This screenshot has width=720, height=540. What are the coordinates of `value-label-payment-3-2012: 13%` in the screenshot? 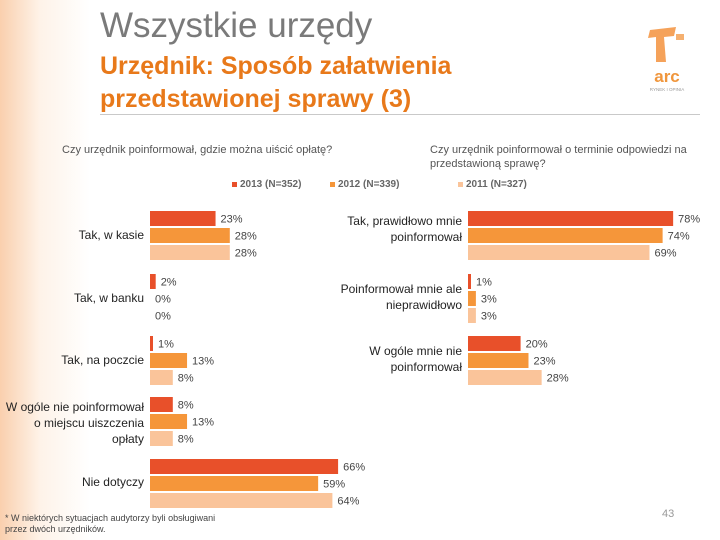 It's located at (203, 423).